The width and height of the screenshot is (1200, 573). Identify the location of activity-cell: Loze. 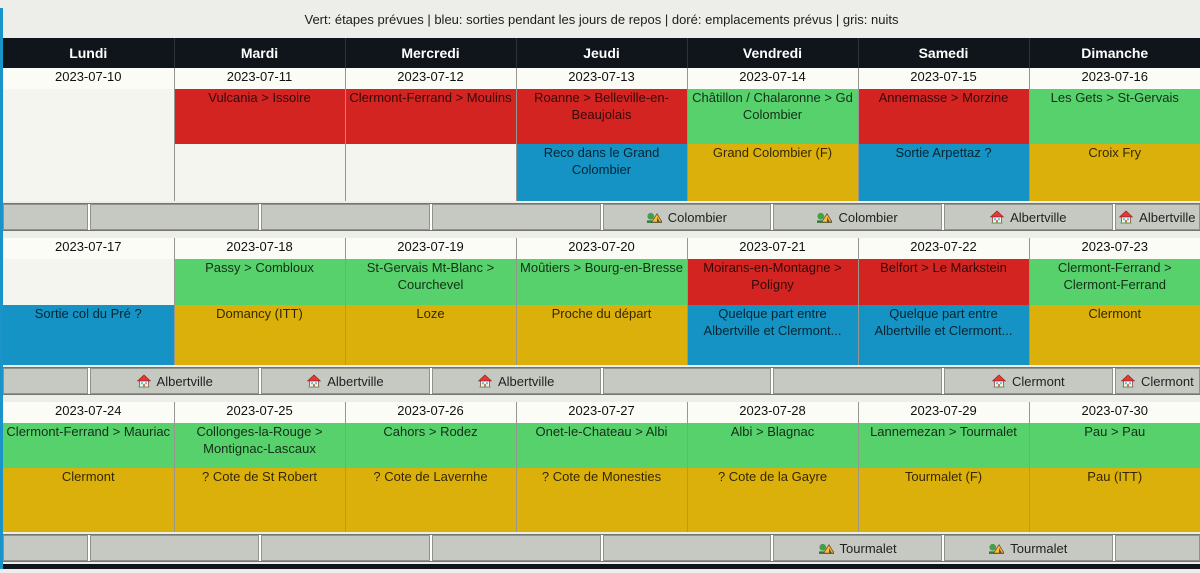
(430, 335).